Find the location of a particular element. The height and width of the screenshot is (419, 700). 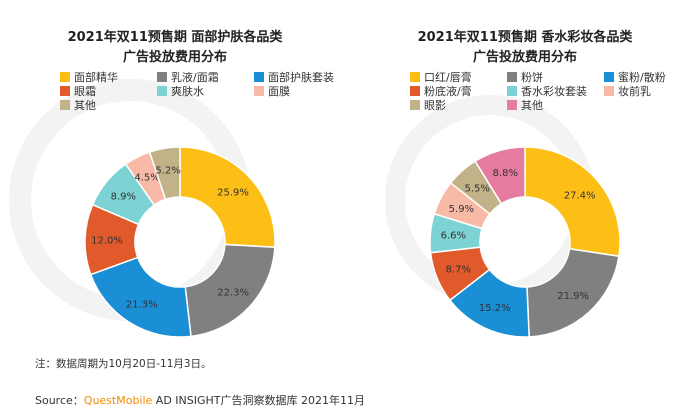

legend-item: 面膜 is located at coordinates (272, 92).